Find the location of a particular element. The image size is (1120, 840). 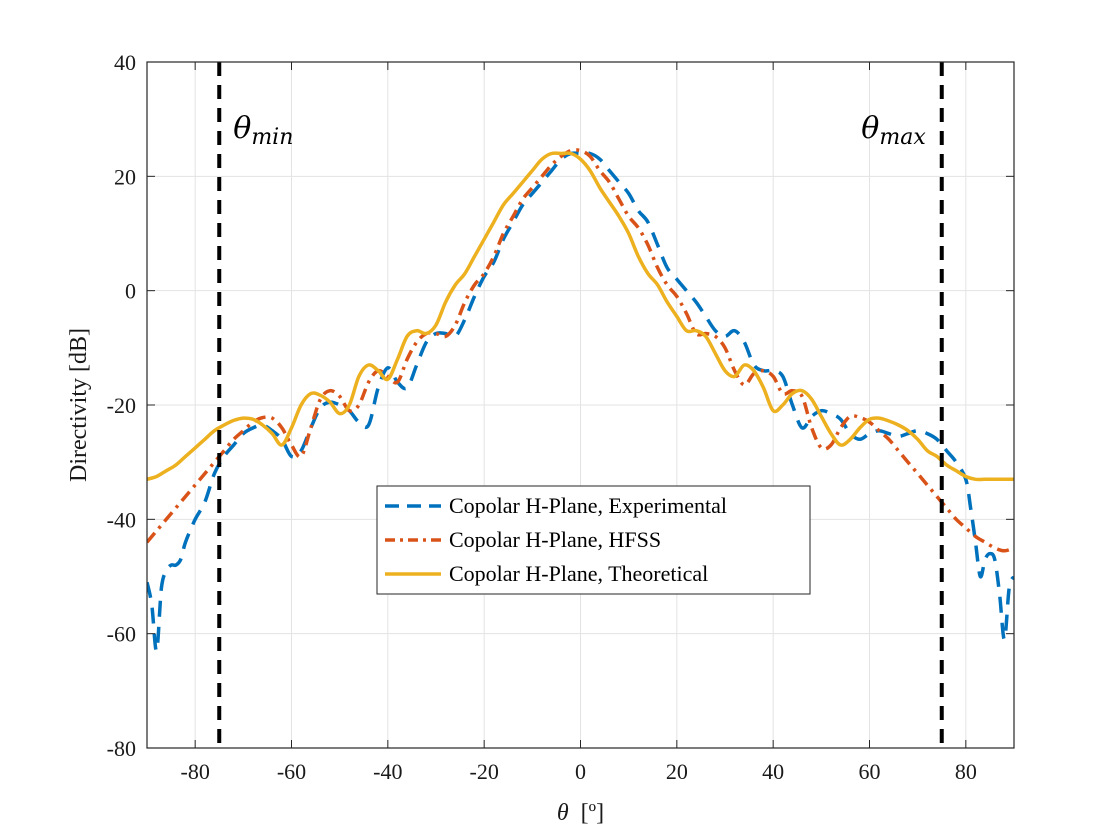

x-axis-label: θ [º] is located at coordinates (580, 813).